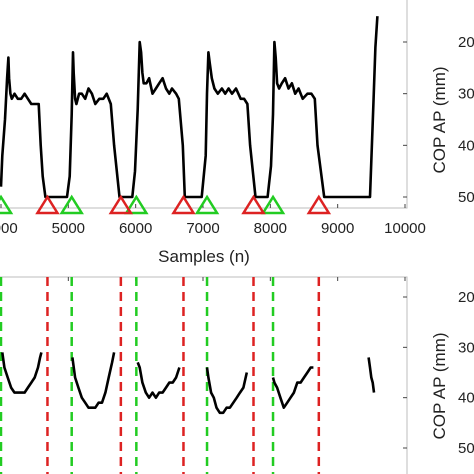 This screenshot has height=474, width=474. What do you see at coordinates (466, 145) in the screenshot?
I see `top-y-tick-label: 40` at bounding box center [466, 145].